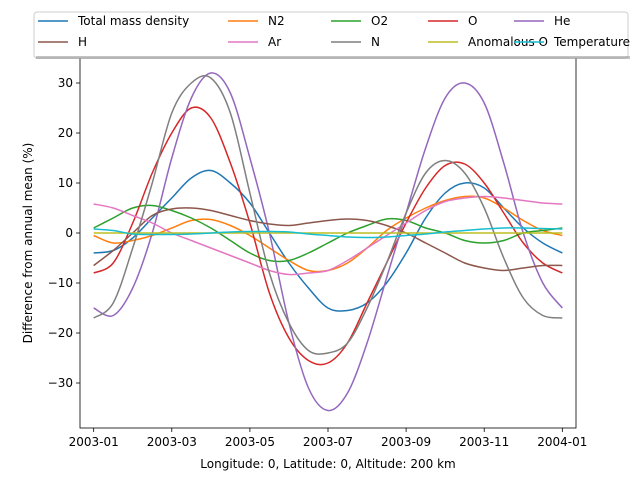 This screenshot has height=480, width=640. I want to click on legend-label: Ar, so click(274, 42).